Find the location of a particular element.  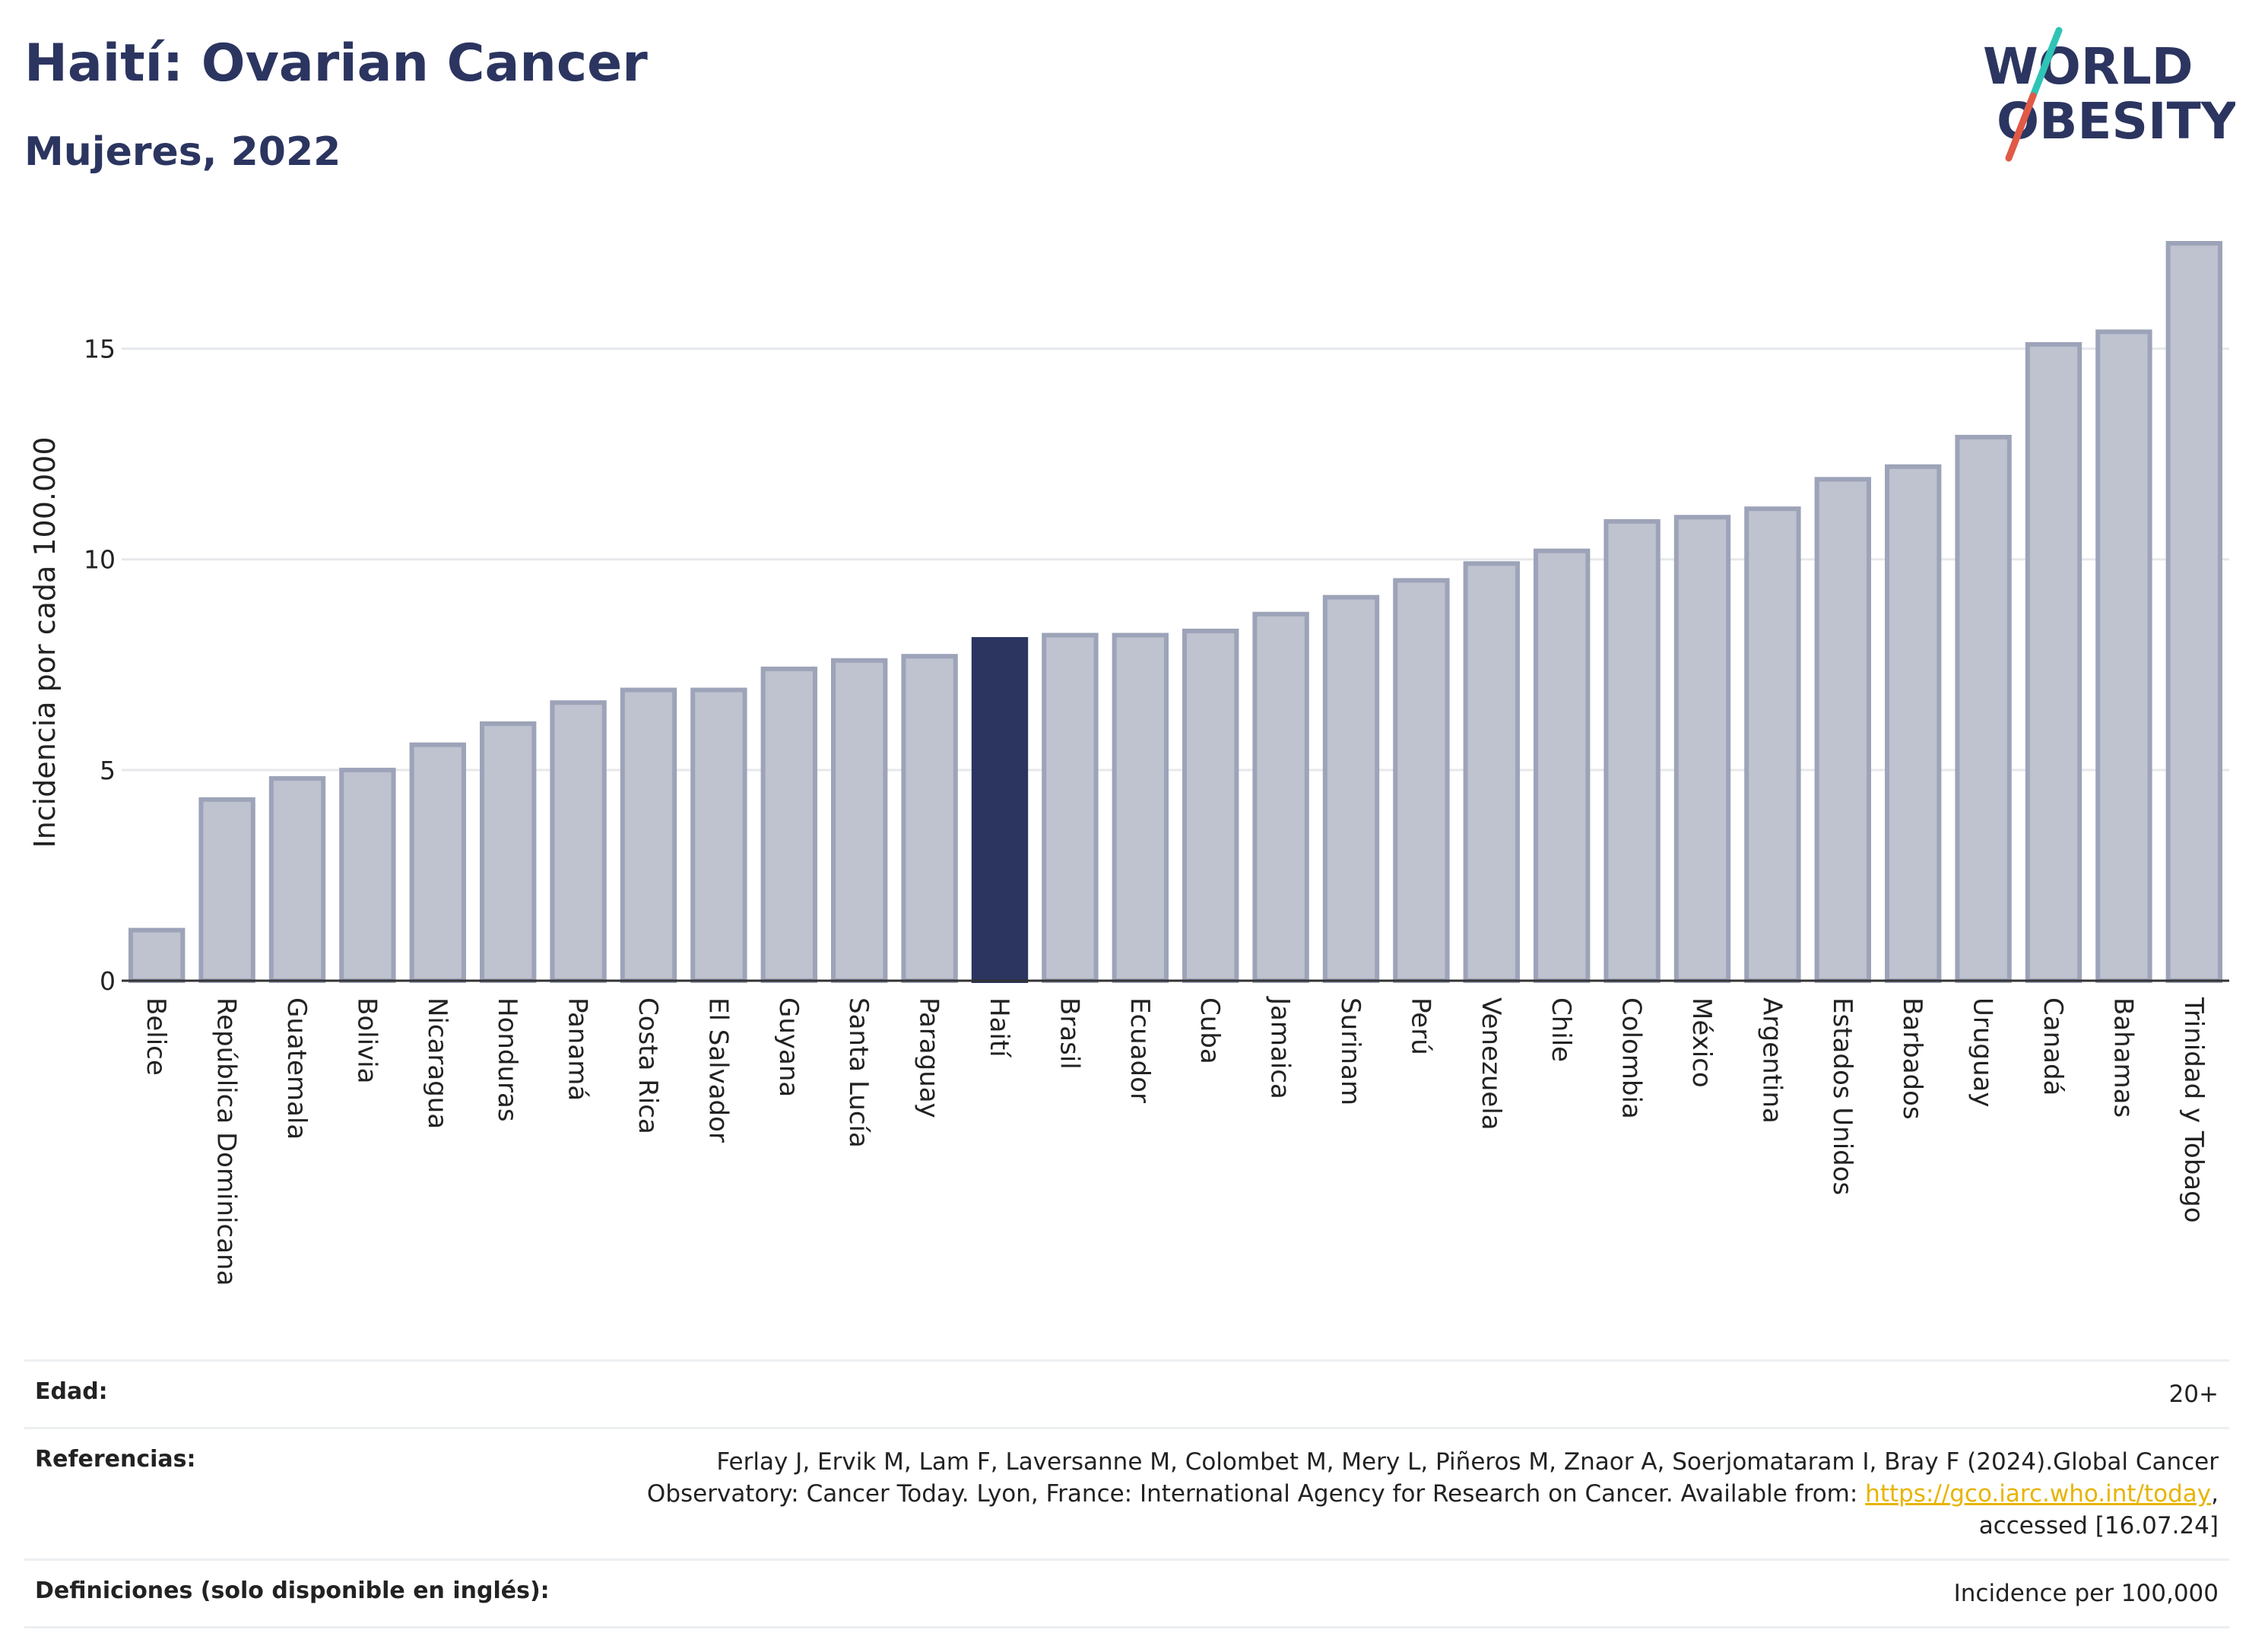

logo-line-2: OBESITY is located at coordinates (2116, 121).